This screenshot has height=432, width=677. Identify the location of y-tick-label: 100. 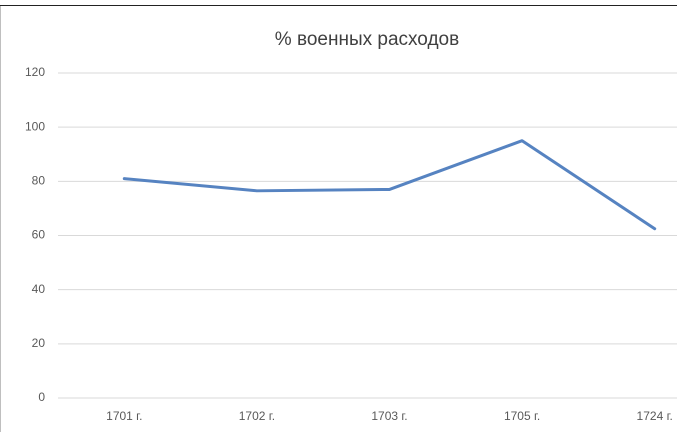
(35, 126).